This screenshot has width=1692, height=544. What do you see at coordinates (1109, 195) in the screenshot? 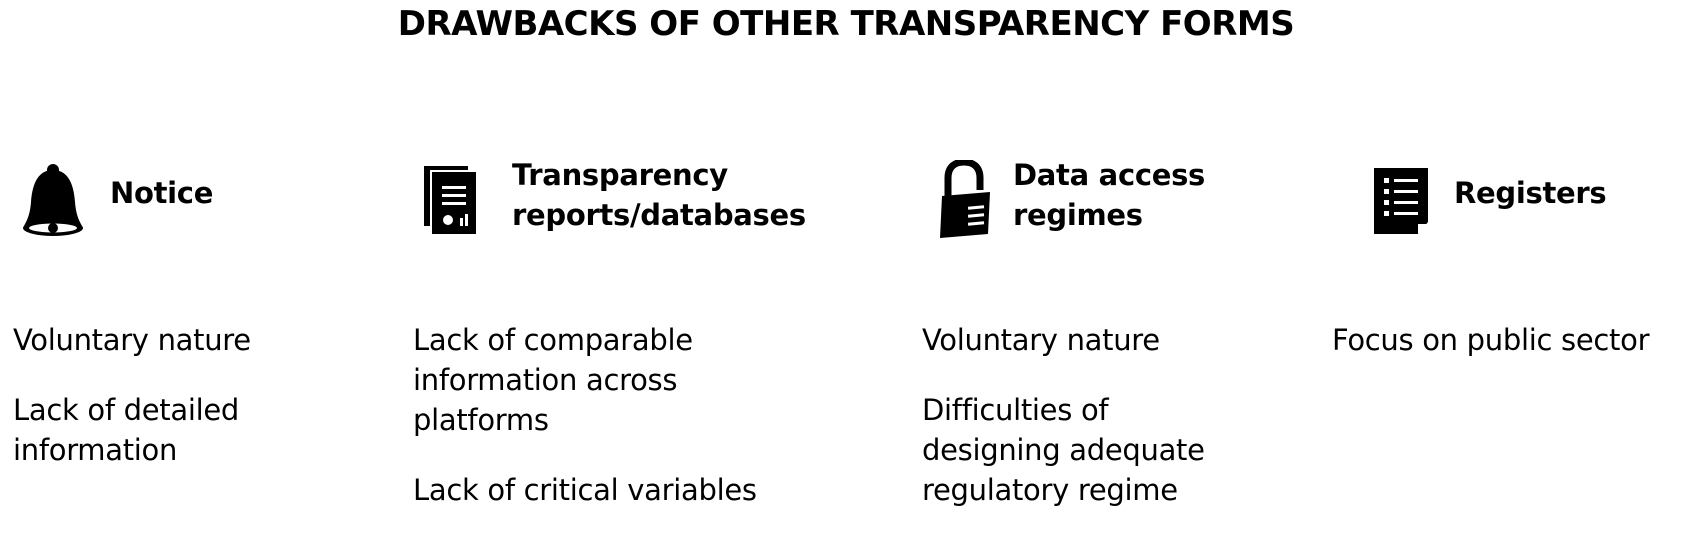
I see `data-access-heading: Data access regimes` at bounding box center [1109, 195].